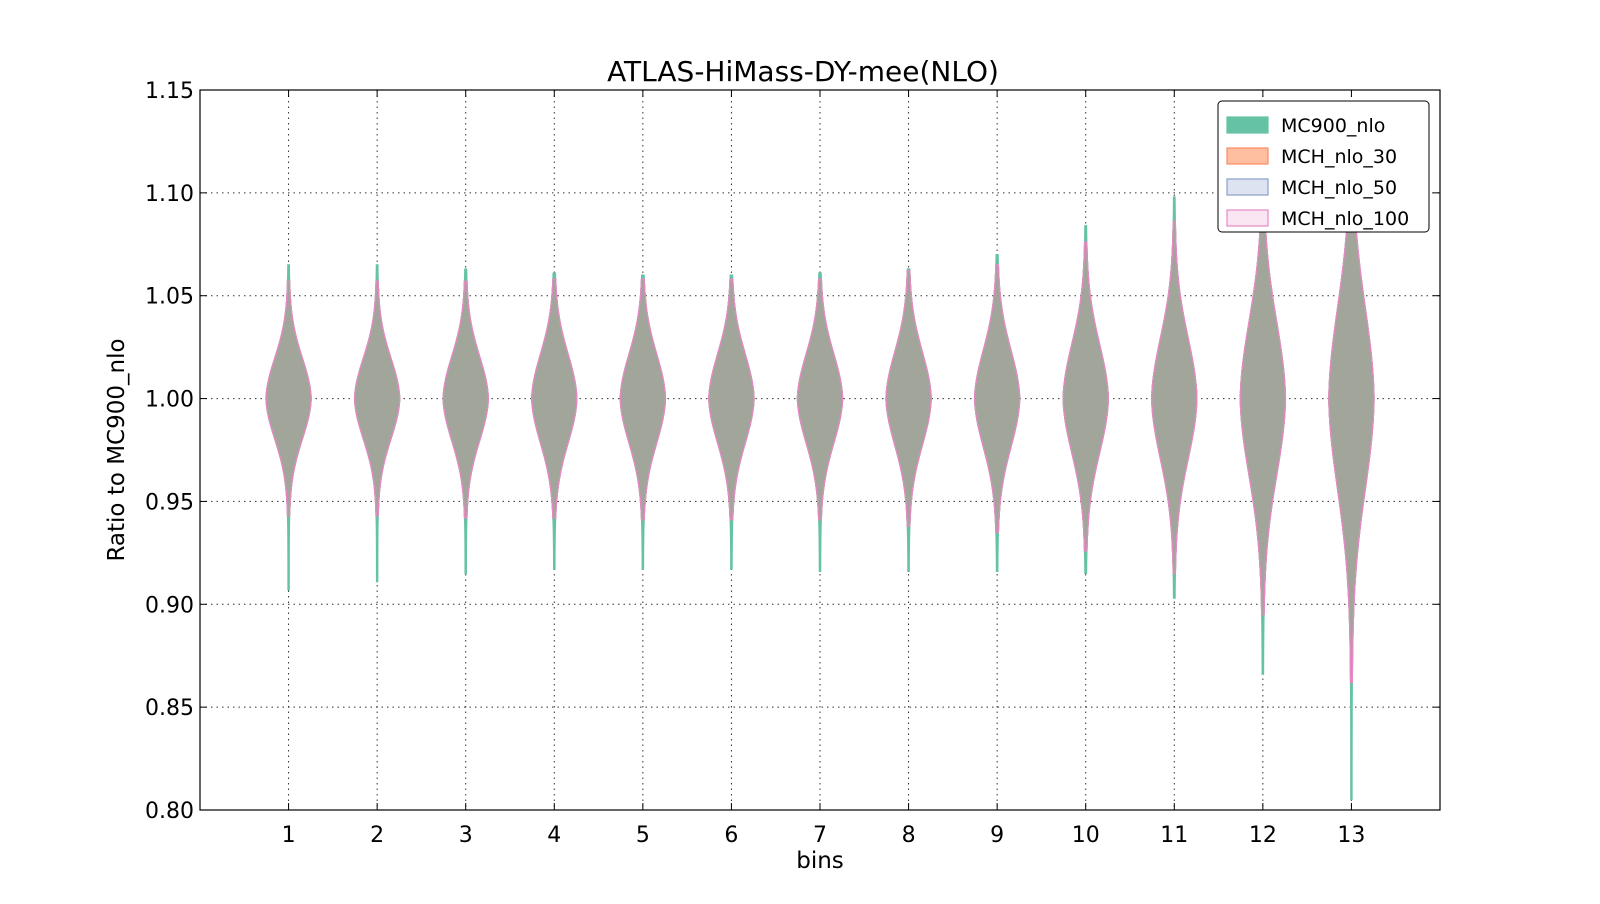  I want to click on x-tick-label: 6, so click(731, 835).